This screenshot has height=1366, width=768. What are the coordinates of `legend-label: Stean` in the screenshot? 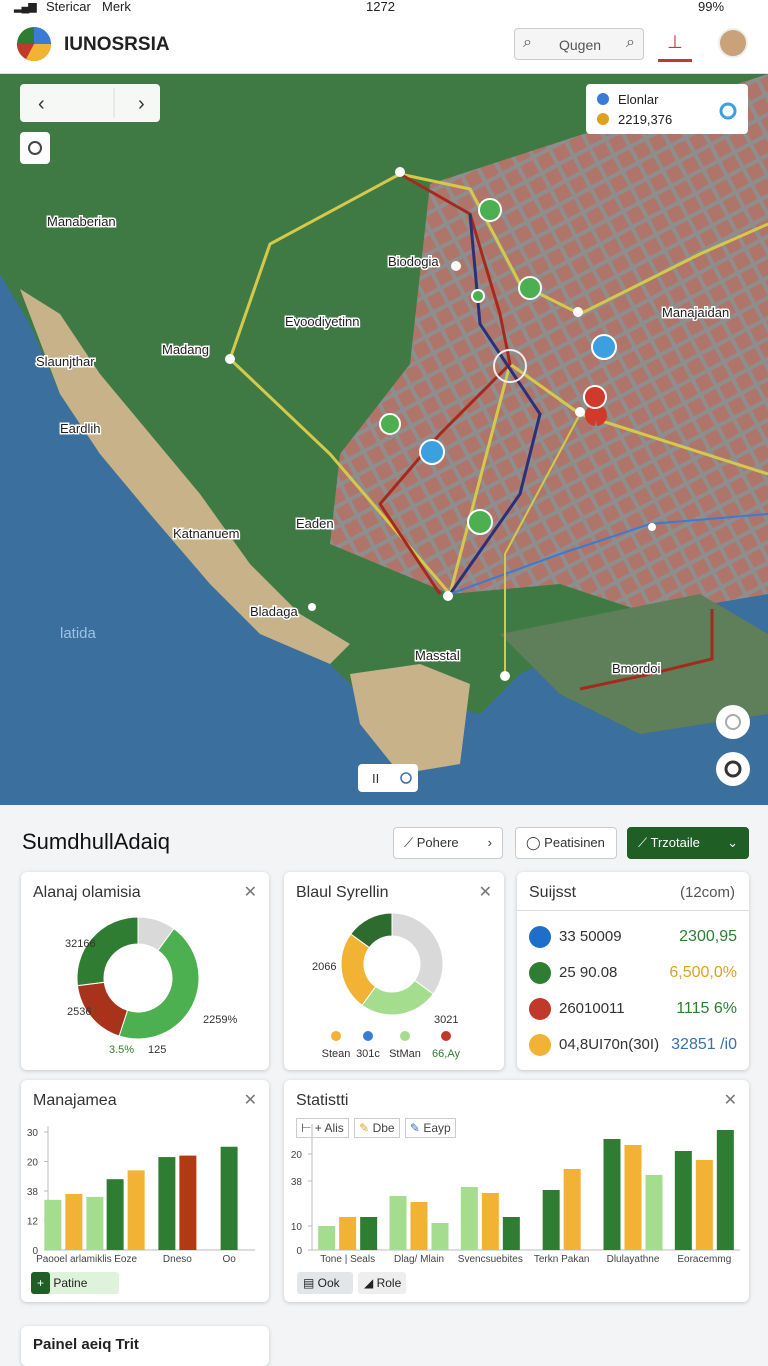 It's located at (336, 1054).